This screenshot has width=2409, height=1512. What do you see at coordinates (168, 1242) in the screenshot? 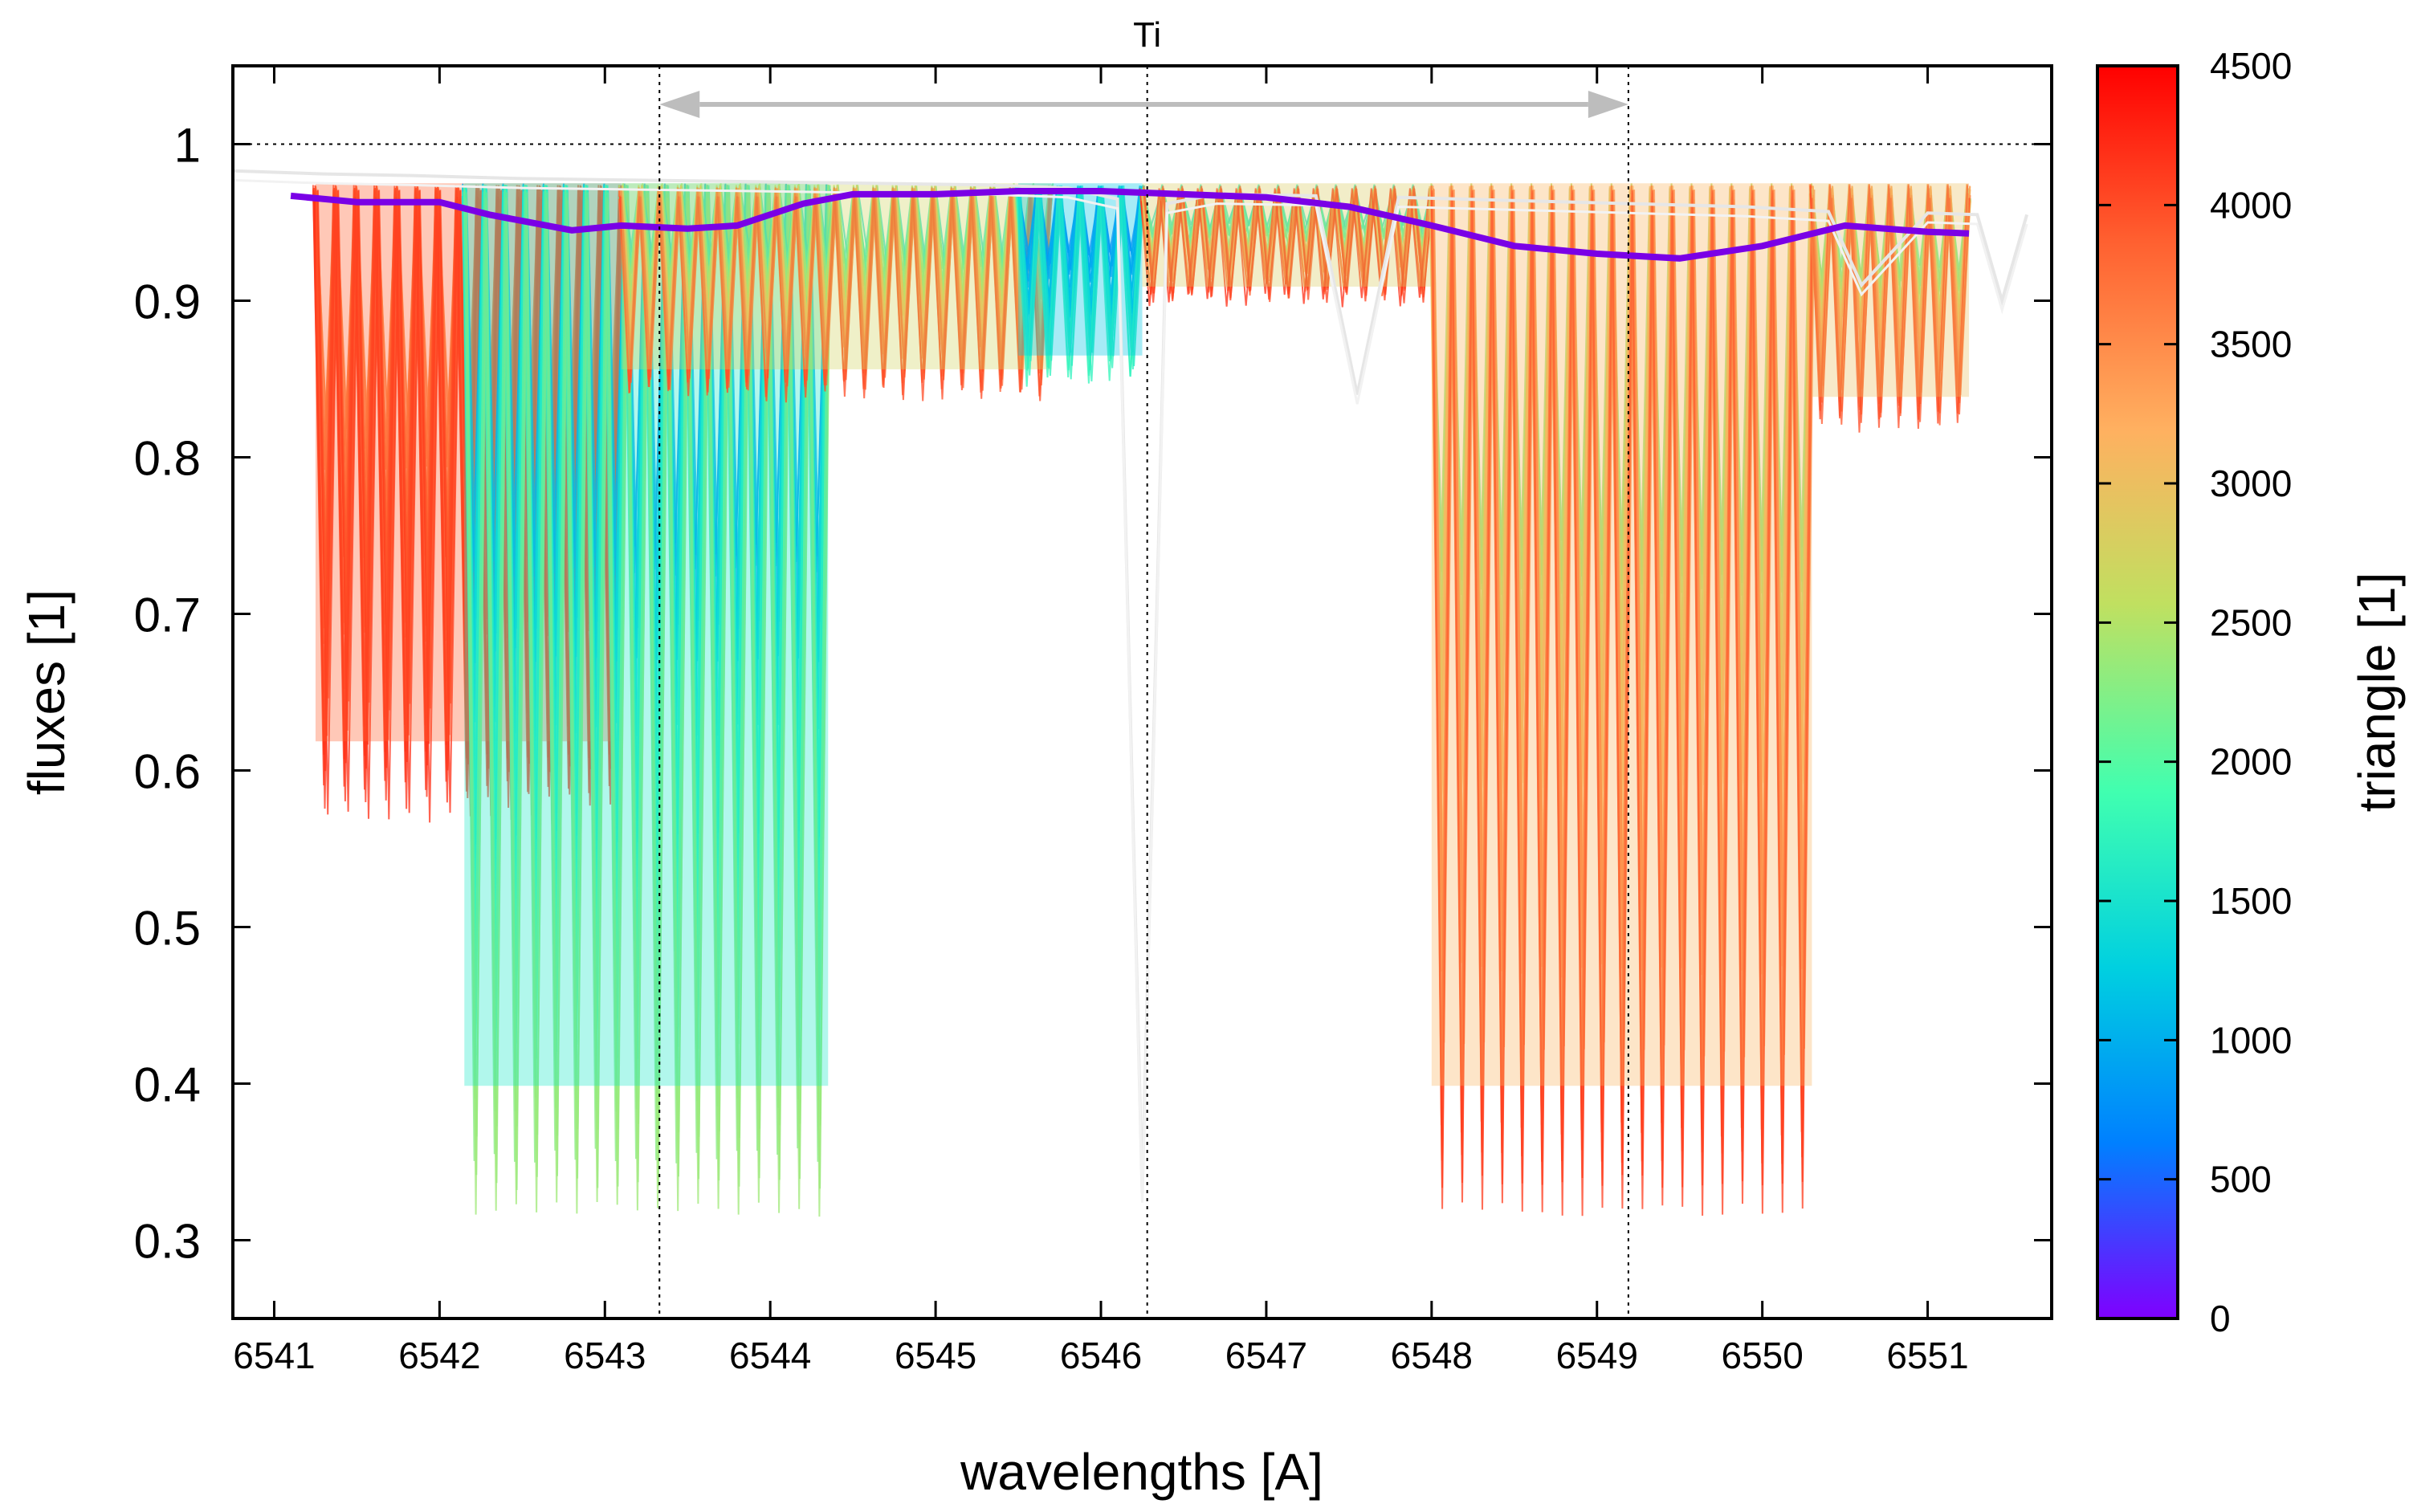
I see `y-tick-label: 0.3` at bounding box center [168, 1242].